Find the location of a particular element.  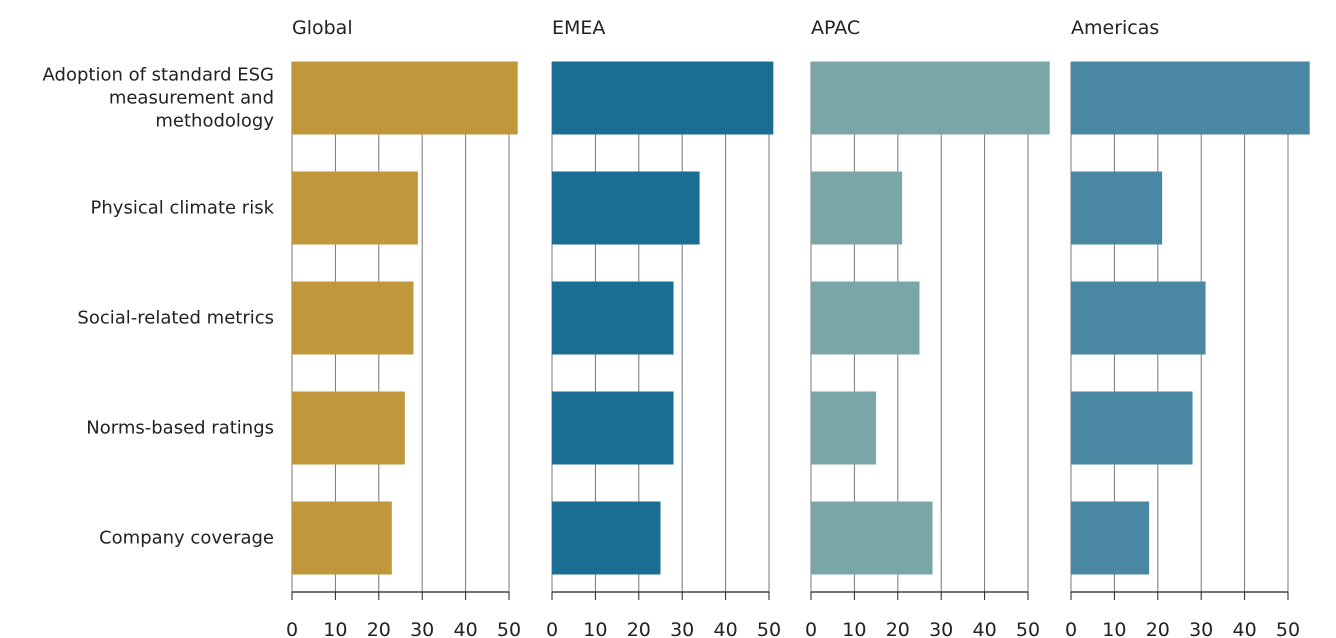

category-label: Norms-based ratings is located at coordinates (180, 428).